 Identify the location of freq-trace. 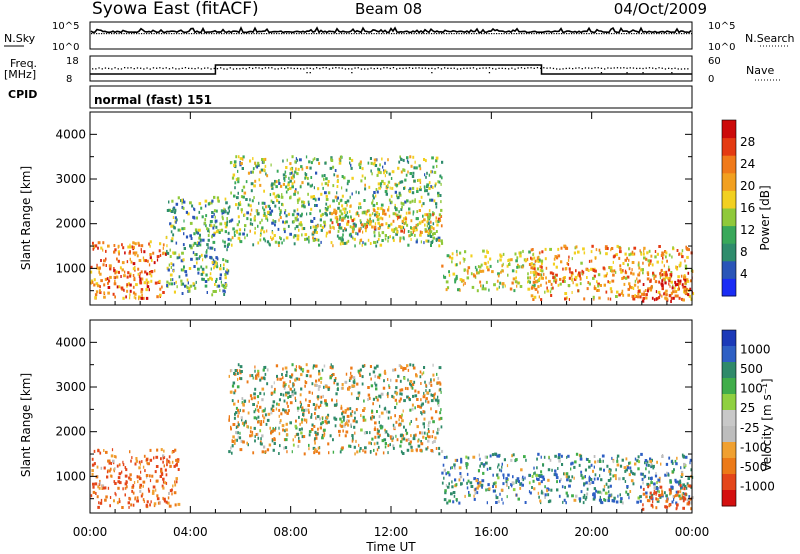
(391, 69).